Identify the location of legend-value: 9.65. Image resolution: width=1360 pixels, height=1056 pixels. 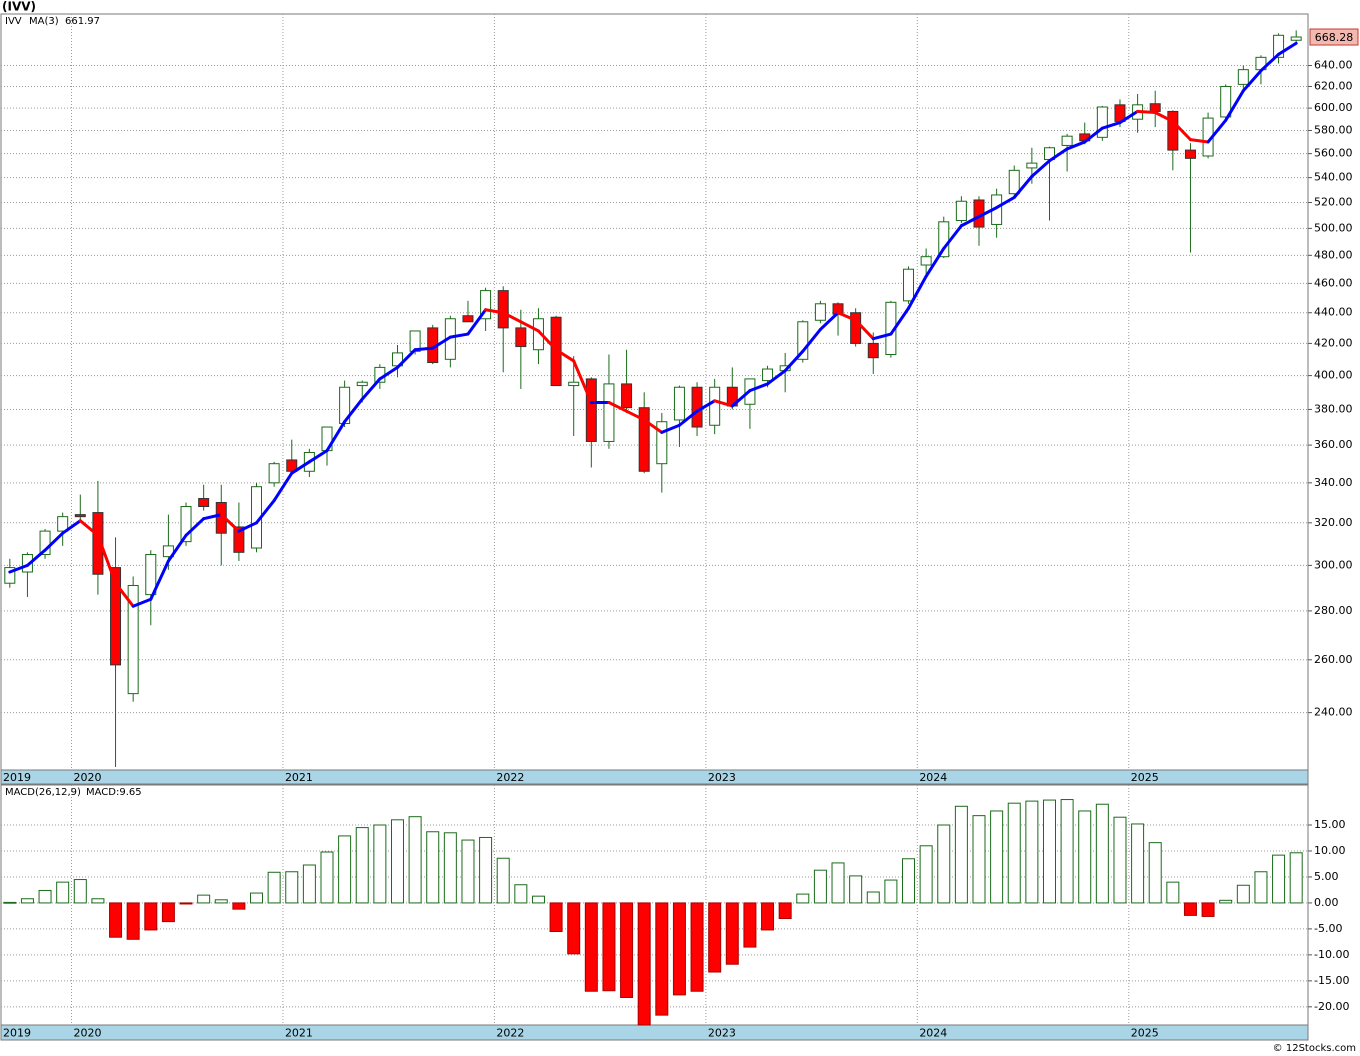
(130, 792).